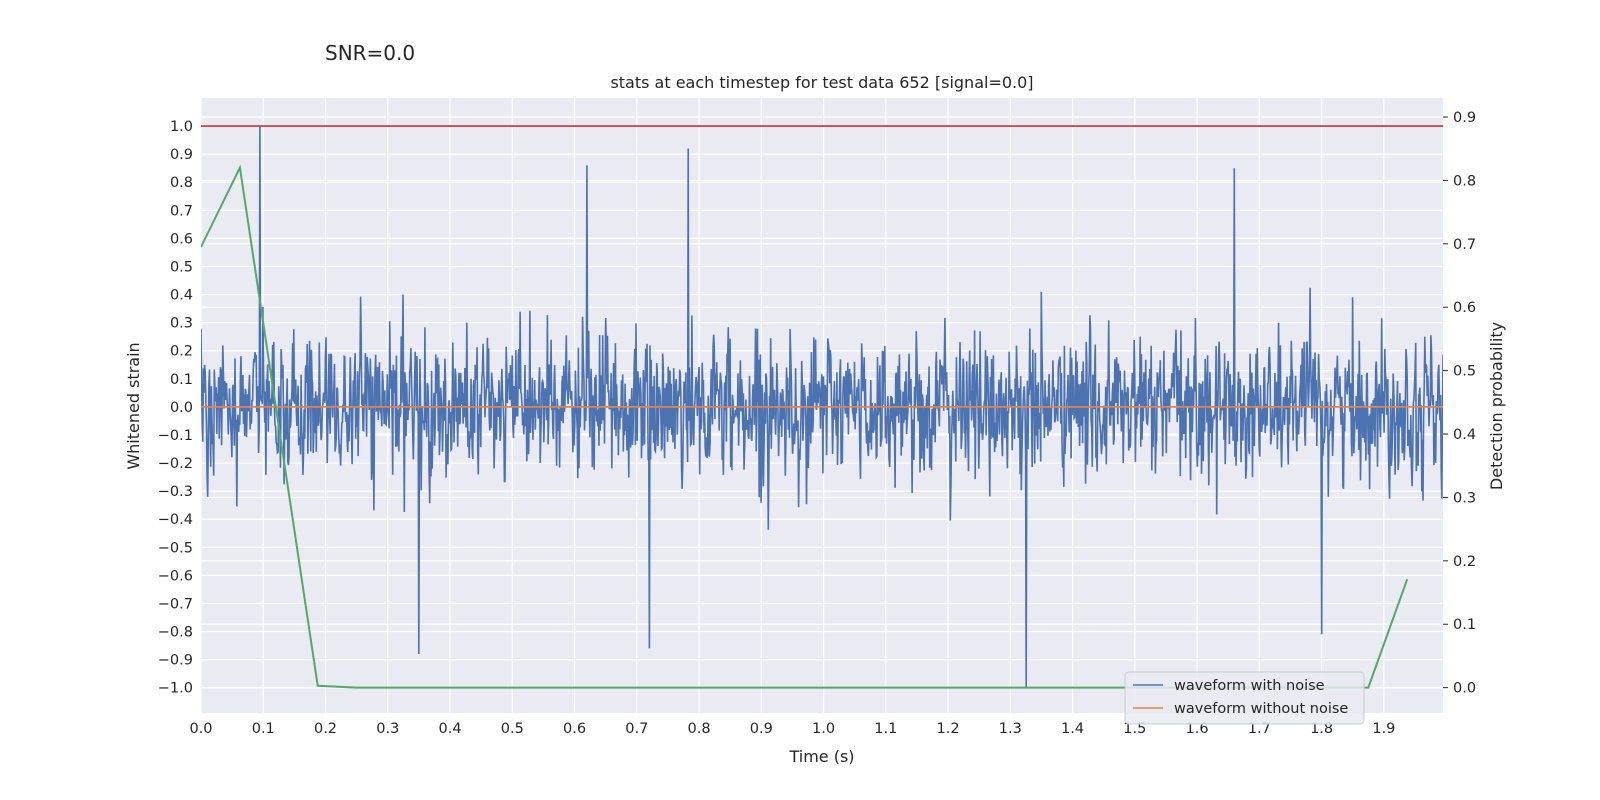  I want to click on legend-box, so click(1244, 698).